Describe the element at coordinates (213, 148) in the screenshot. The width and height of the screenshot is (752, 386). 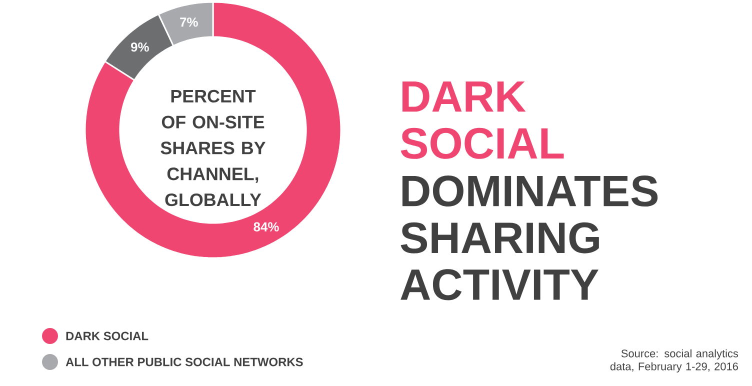
I see `text: PERCENT OF ON-SITE SHARES BY CHANNEL, GLOBALLY` at that location.